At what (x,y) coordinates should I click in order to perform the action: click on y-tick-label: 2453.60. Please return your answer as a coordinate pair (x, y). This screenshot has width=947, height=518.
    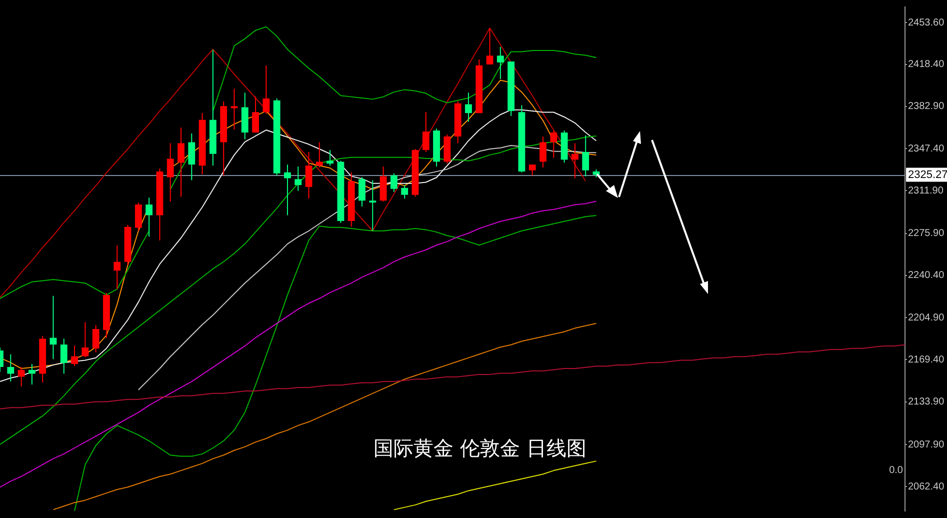
    Looking at the image, I should click on (926, 22).